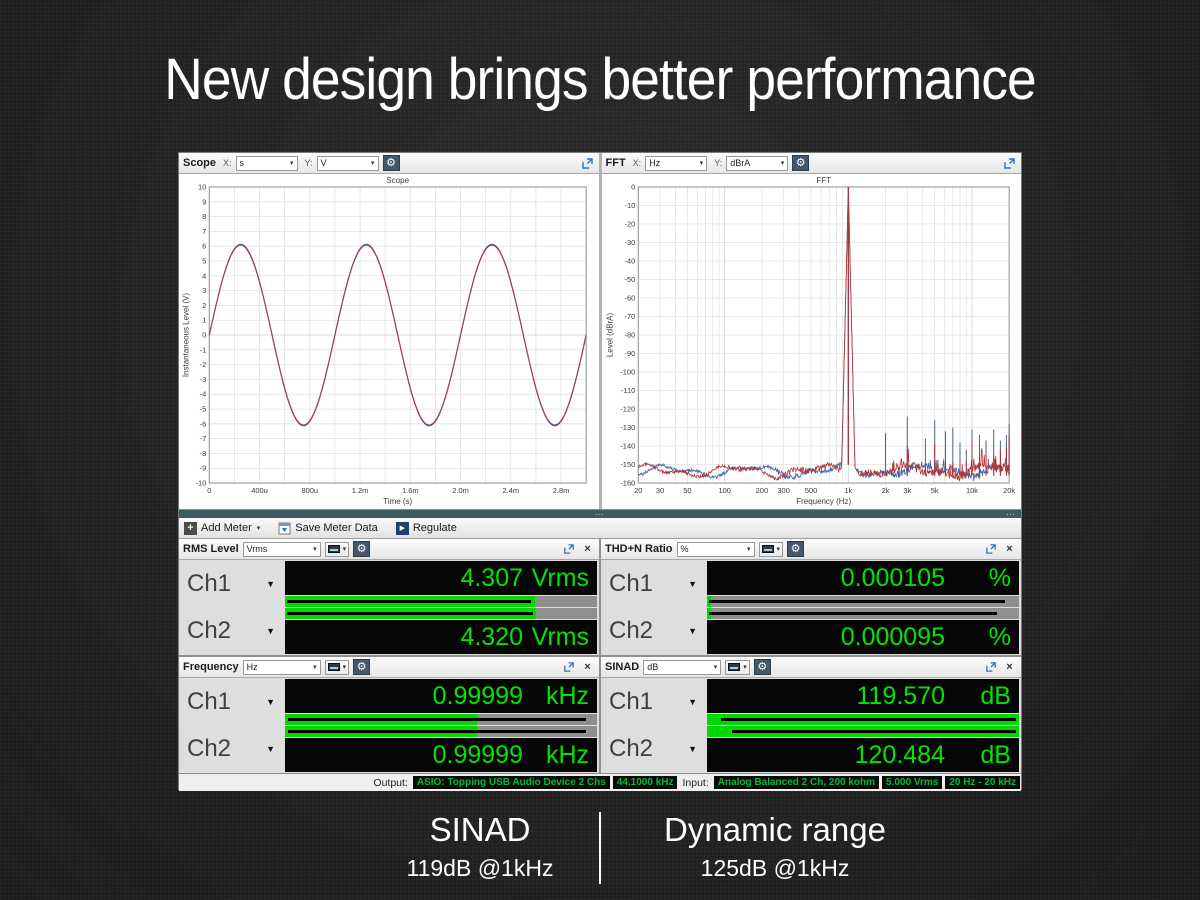 This screenshot has width=1200, height=900. Describe the element at coordinates (337, 667) in the screenshot. I see `frequency-meter-style-button: ▾` at that location.